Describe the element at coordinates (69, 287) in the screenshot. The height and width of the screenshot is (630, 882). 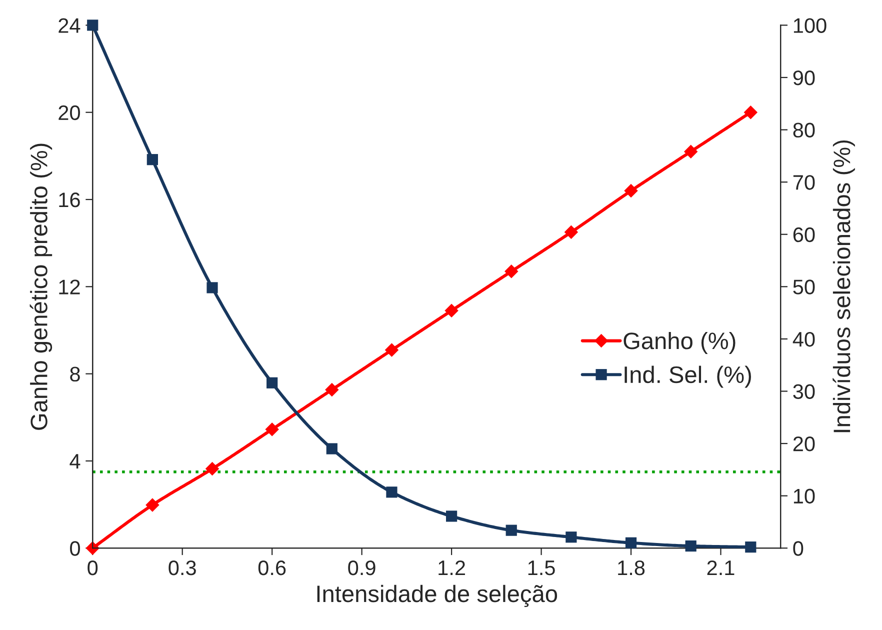
I see `y-tick-label: 12` at that location.